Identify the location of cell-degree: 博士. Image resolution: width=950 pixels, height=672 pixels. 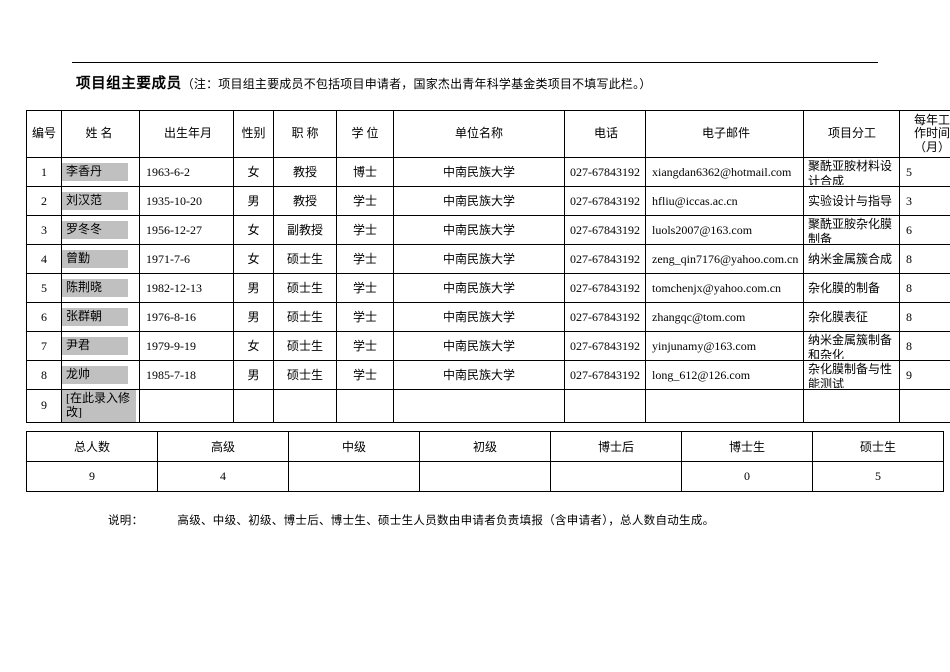
(365, 172).